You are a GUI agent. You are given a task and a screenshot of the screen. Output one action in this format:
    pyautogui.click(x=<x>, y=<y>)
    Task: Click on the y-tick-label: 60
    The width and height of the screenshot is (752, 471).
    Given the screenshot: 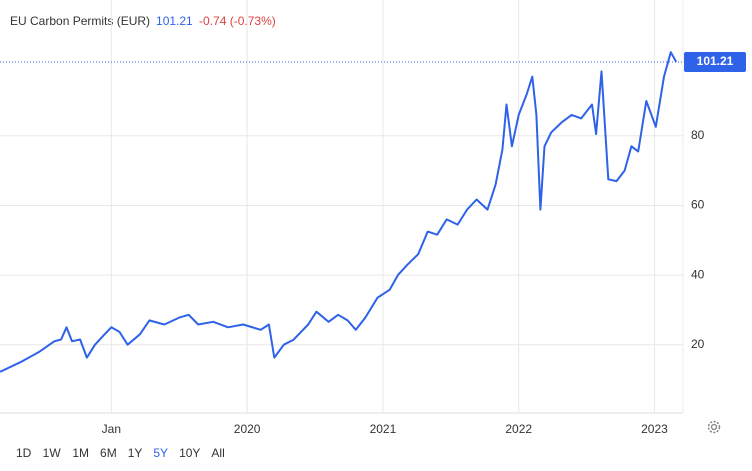 What is the action you would take?
    pyautogui.click(x=698, y=205)
    